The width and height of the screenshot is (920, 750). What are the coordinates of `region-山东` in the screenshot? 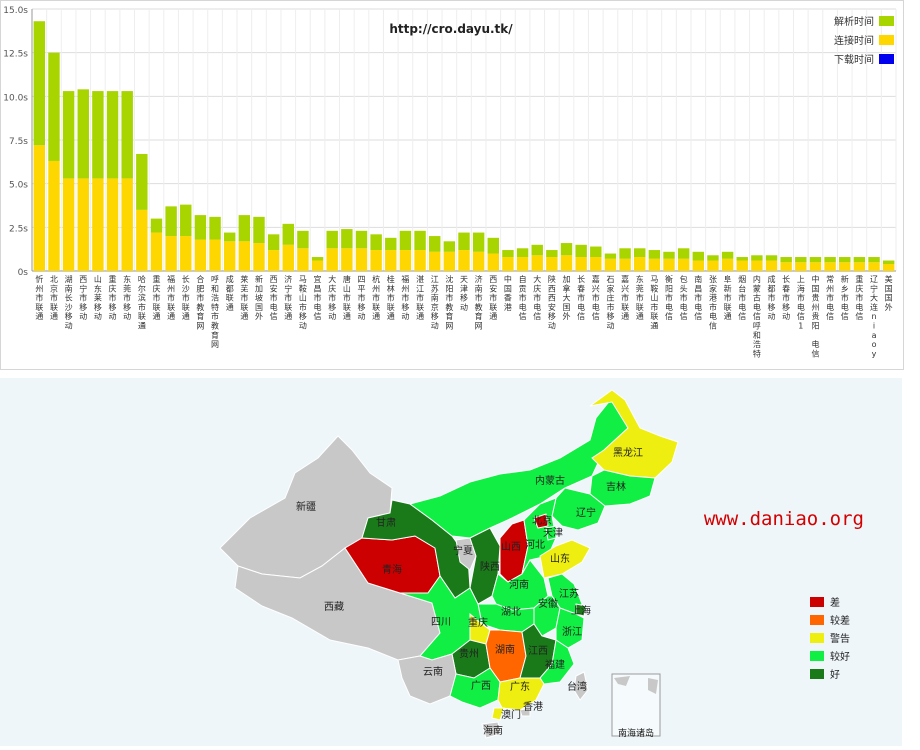 It's located at (565, 559).